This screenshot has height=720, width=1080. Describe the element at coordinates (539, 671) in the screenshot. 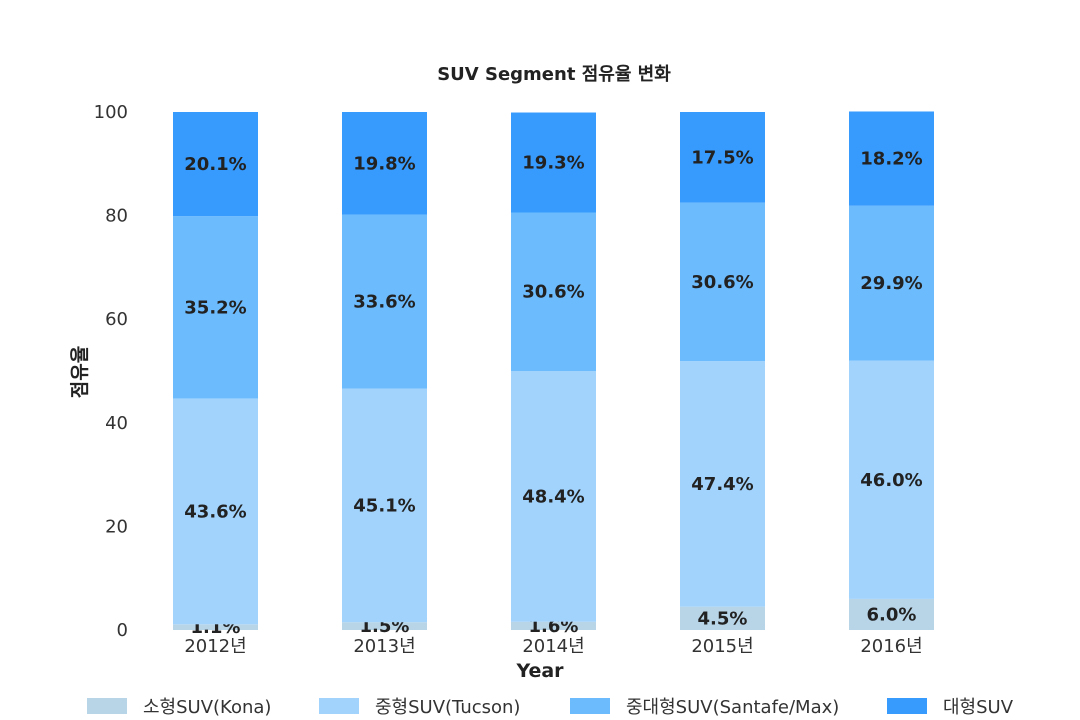

I see `x-axis-title: Year` at that location.